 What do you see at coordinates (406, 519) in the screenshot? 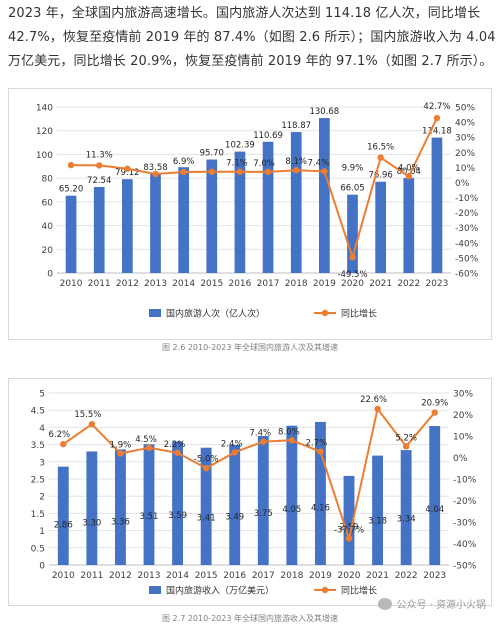
I see `bar-value-label: 3.34` at bounding box center [406, 519].